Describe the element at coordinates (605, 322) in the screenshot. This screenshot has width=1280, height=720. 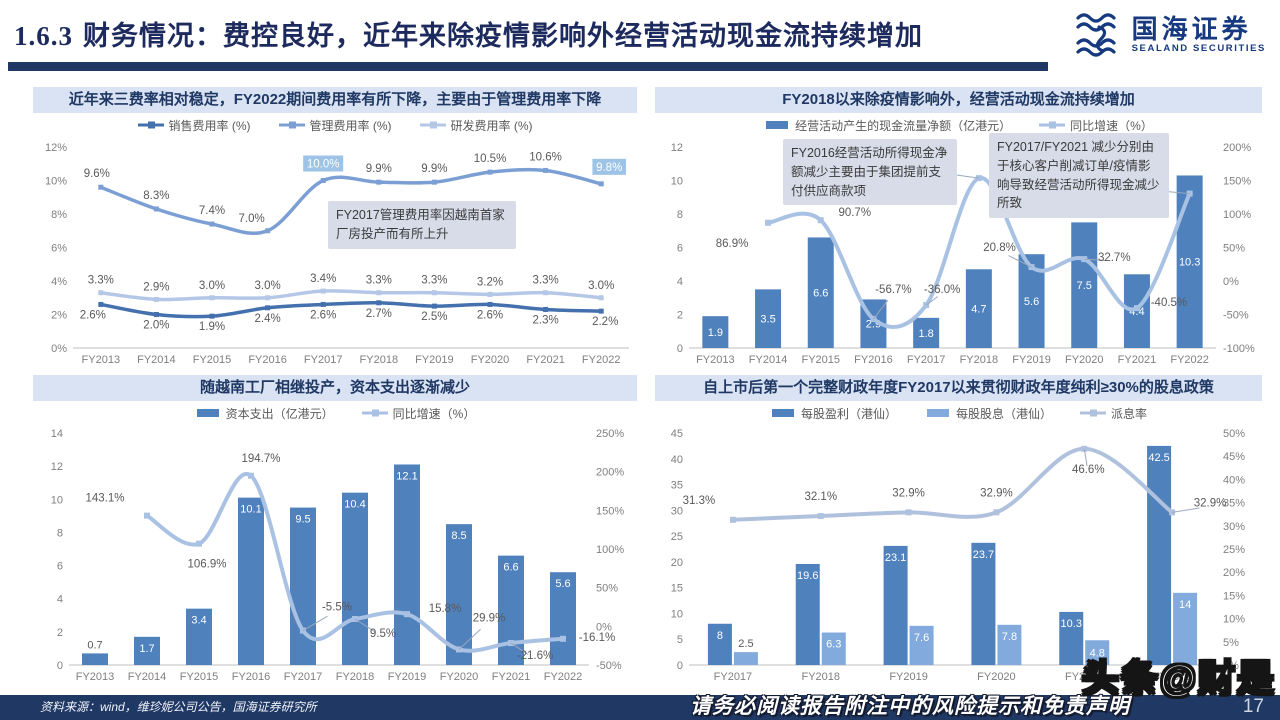
I see `svg-text: 2.2%` at that location.